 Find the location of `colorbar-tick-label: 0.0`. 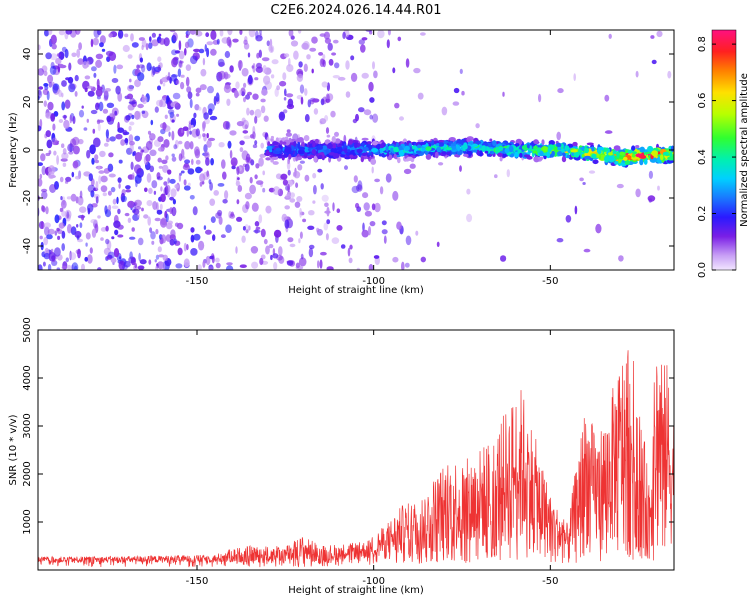

colorbar-tick-label: 0.0 is located at coordinates (702, 270).